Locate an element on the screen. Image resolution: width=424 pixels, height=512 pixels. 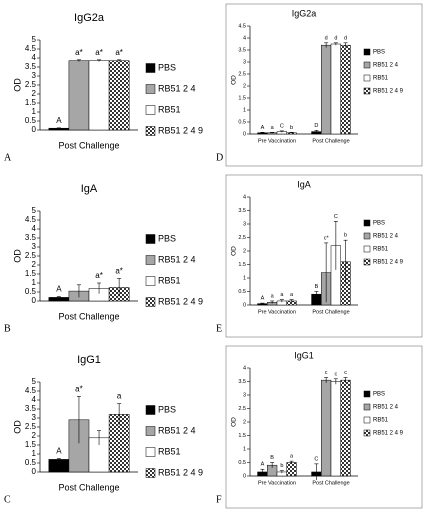
significance-letter: a* is located at coordinates (79, 389).